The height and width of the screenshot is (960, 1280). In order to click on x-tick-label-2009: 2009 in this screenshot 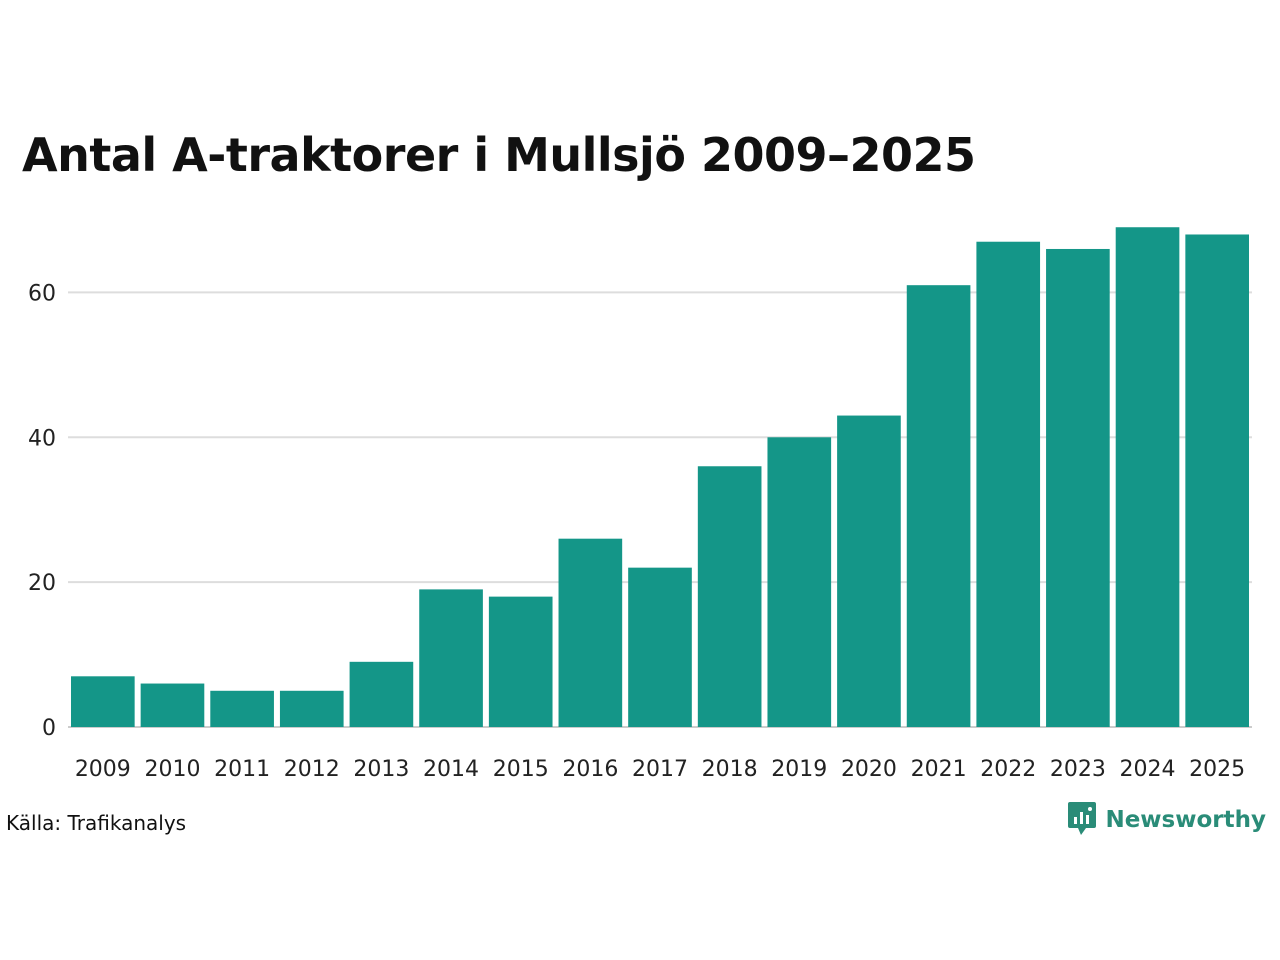, I will do `click(103, 769)`.